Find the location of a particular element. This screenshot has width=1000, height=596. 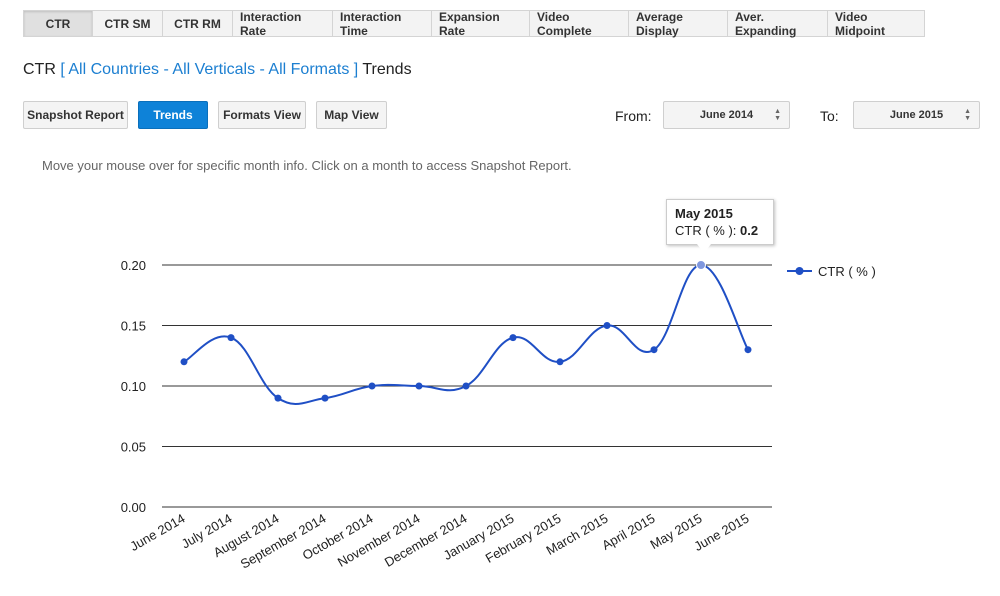

legend: CTR ( % ) is located at coordinates (831, 271).